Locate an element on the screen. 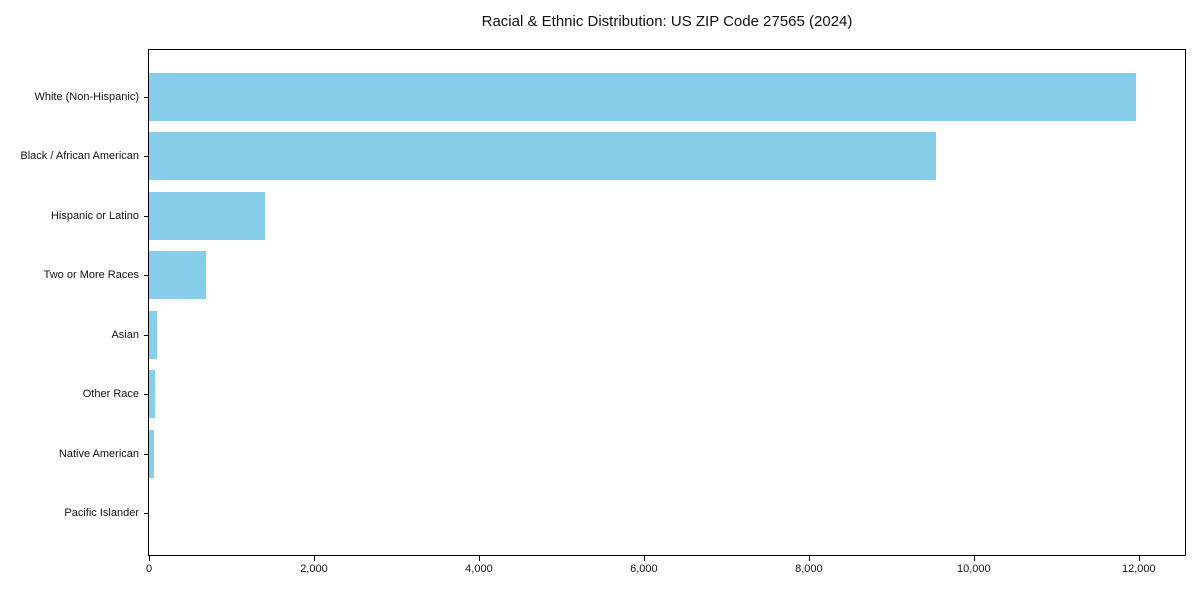 The width and height of the screenshot is (1200, 600). bar-row: Hispanic or Latino is located at coordinates (618, 216).